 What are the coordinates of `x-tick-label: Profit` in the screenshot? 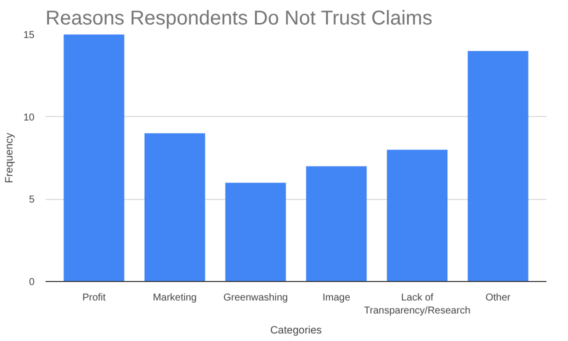 It's located at (94, 298).